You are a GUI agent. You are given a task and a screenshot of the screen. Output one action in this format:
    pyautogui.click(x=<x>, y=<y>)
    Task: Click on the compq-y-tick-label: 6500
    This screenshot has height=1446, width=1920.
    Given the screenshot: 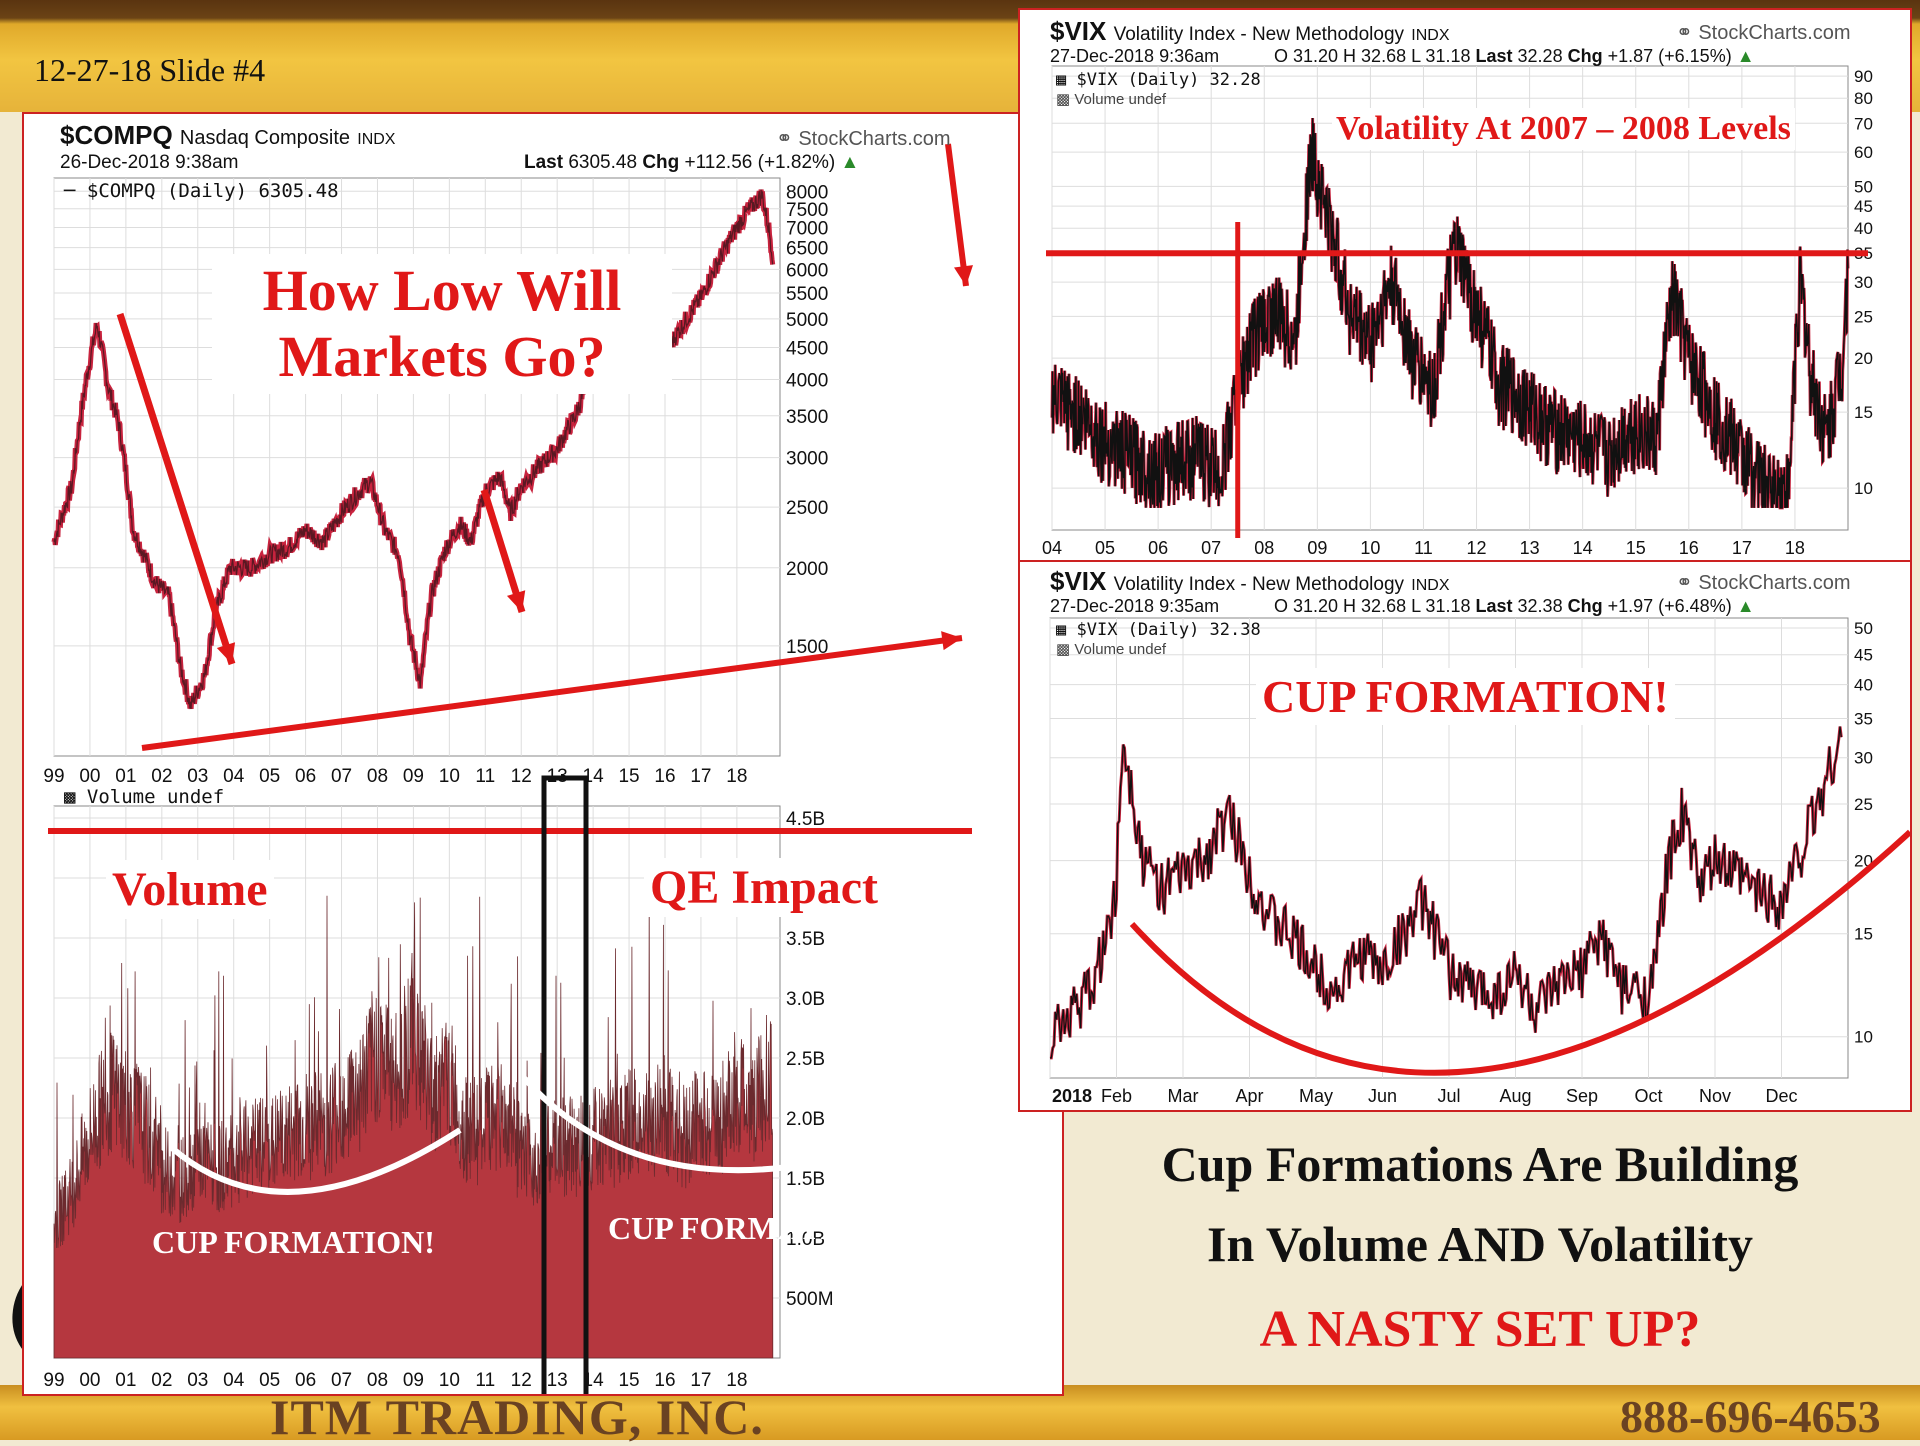 What is the action you would take?
    pyautogui.click(x=807, y=249)
    